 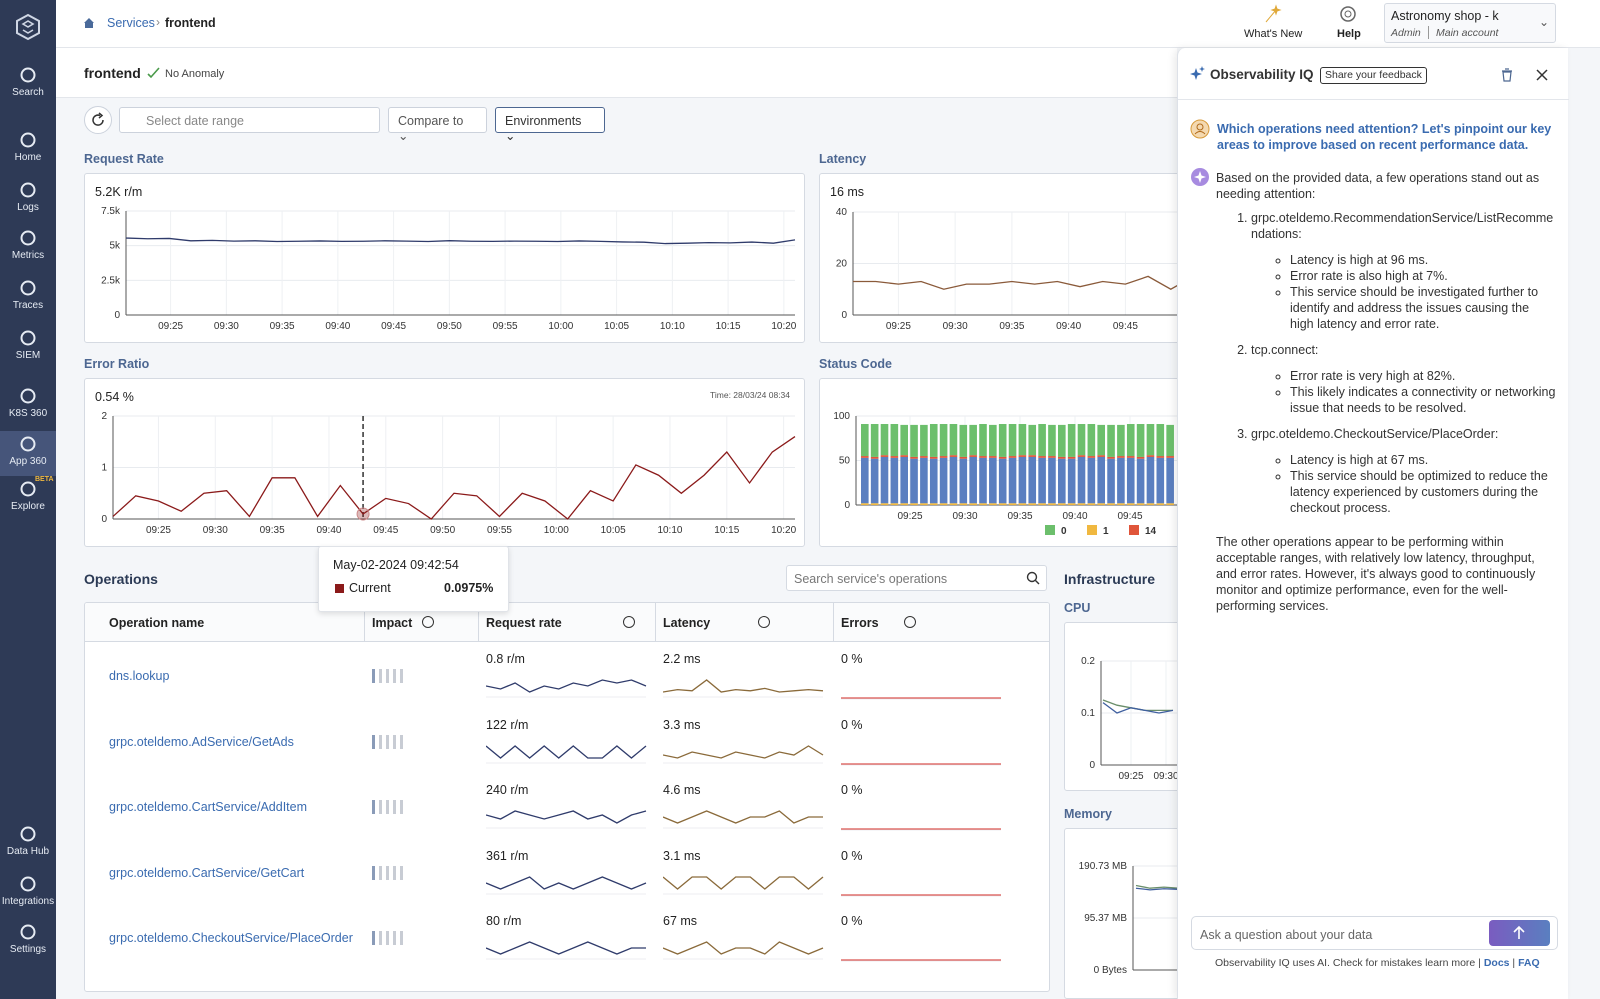 What do you see at coordinates (567, 622) in the screenshot?
I see `table-header` at bounding box center [567, 622].